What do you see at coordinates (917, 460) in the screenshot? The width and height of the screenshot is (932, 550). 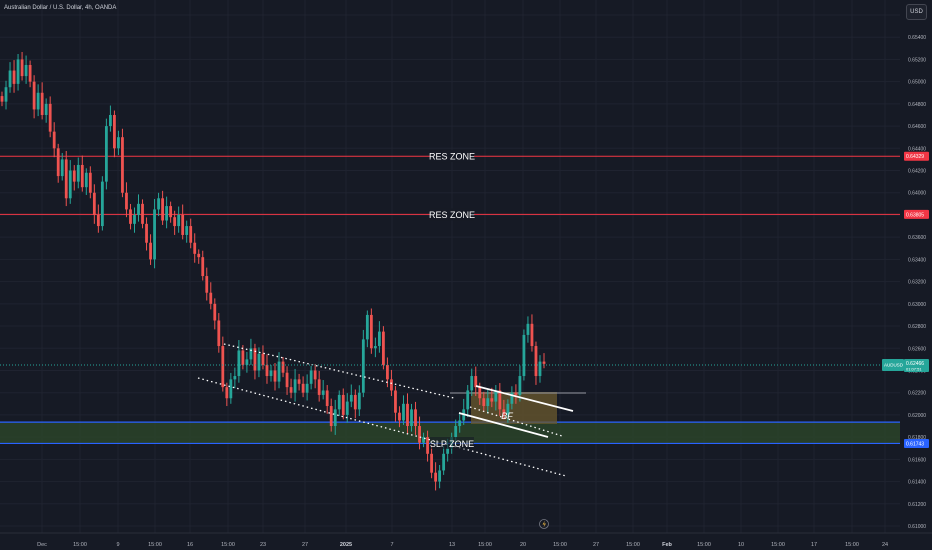 I see `y-tick-label: 0.61600` at bounding box center [917, 460].